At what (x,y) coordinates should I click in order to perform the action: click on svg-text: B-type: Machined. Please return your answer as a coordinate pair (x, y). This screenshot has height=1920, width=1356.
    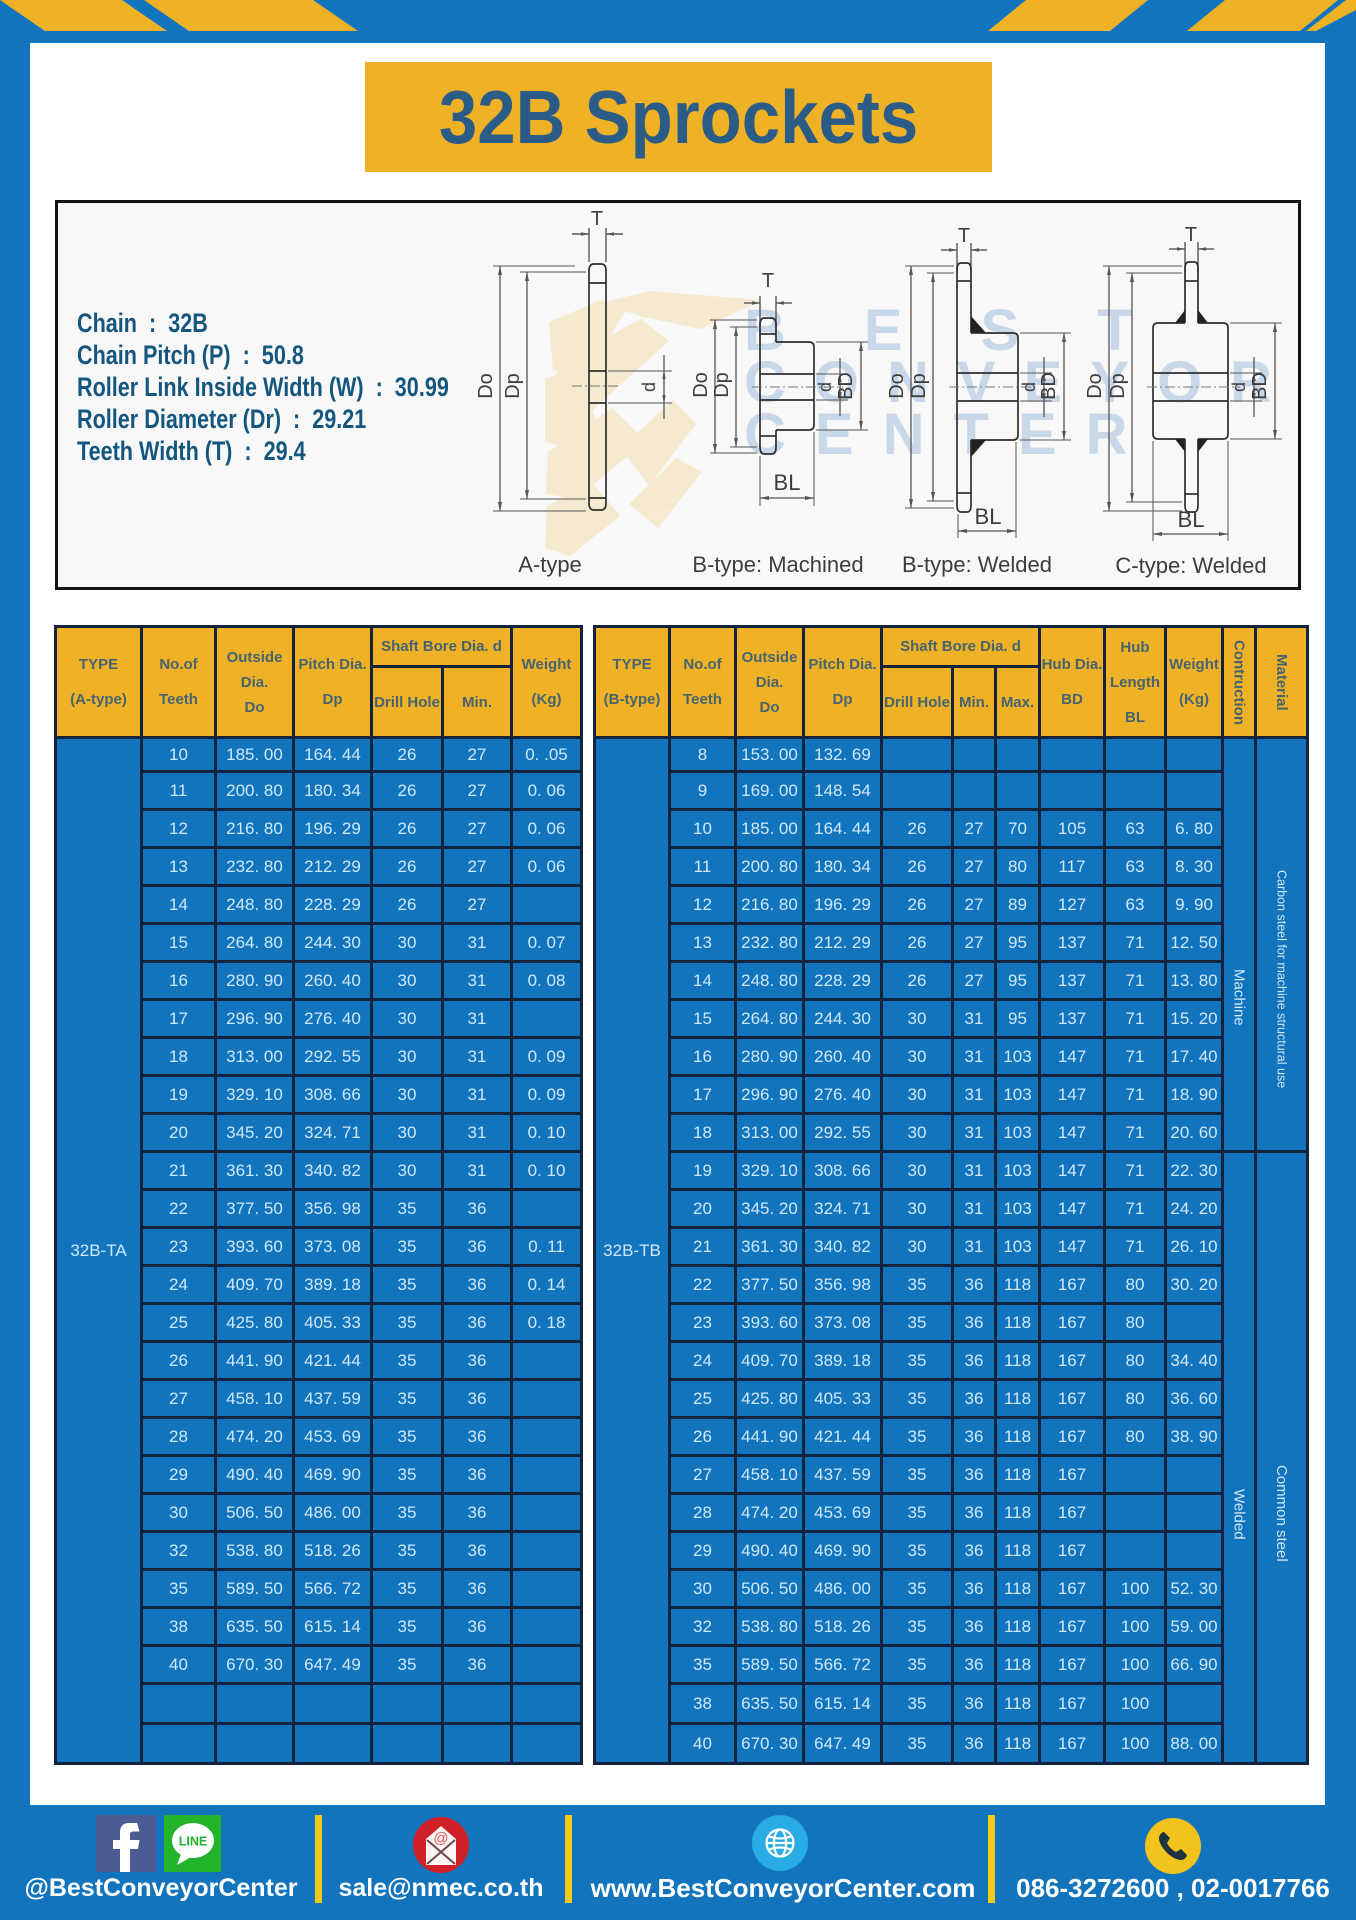
    Looking at the image, I should click on (777, 564).